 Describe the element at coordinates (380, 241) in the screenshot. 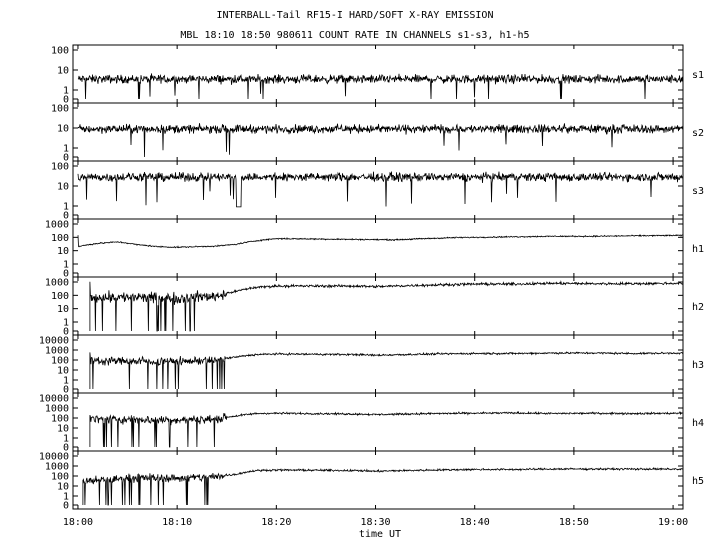

I see `series-line-h1` at that location.